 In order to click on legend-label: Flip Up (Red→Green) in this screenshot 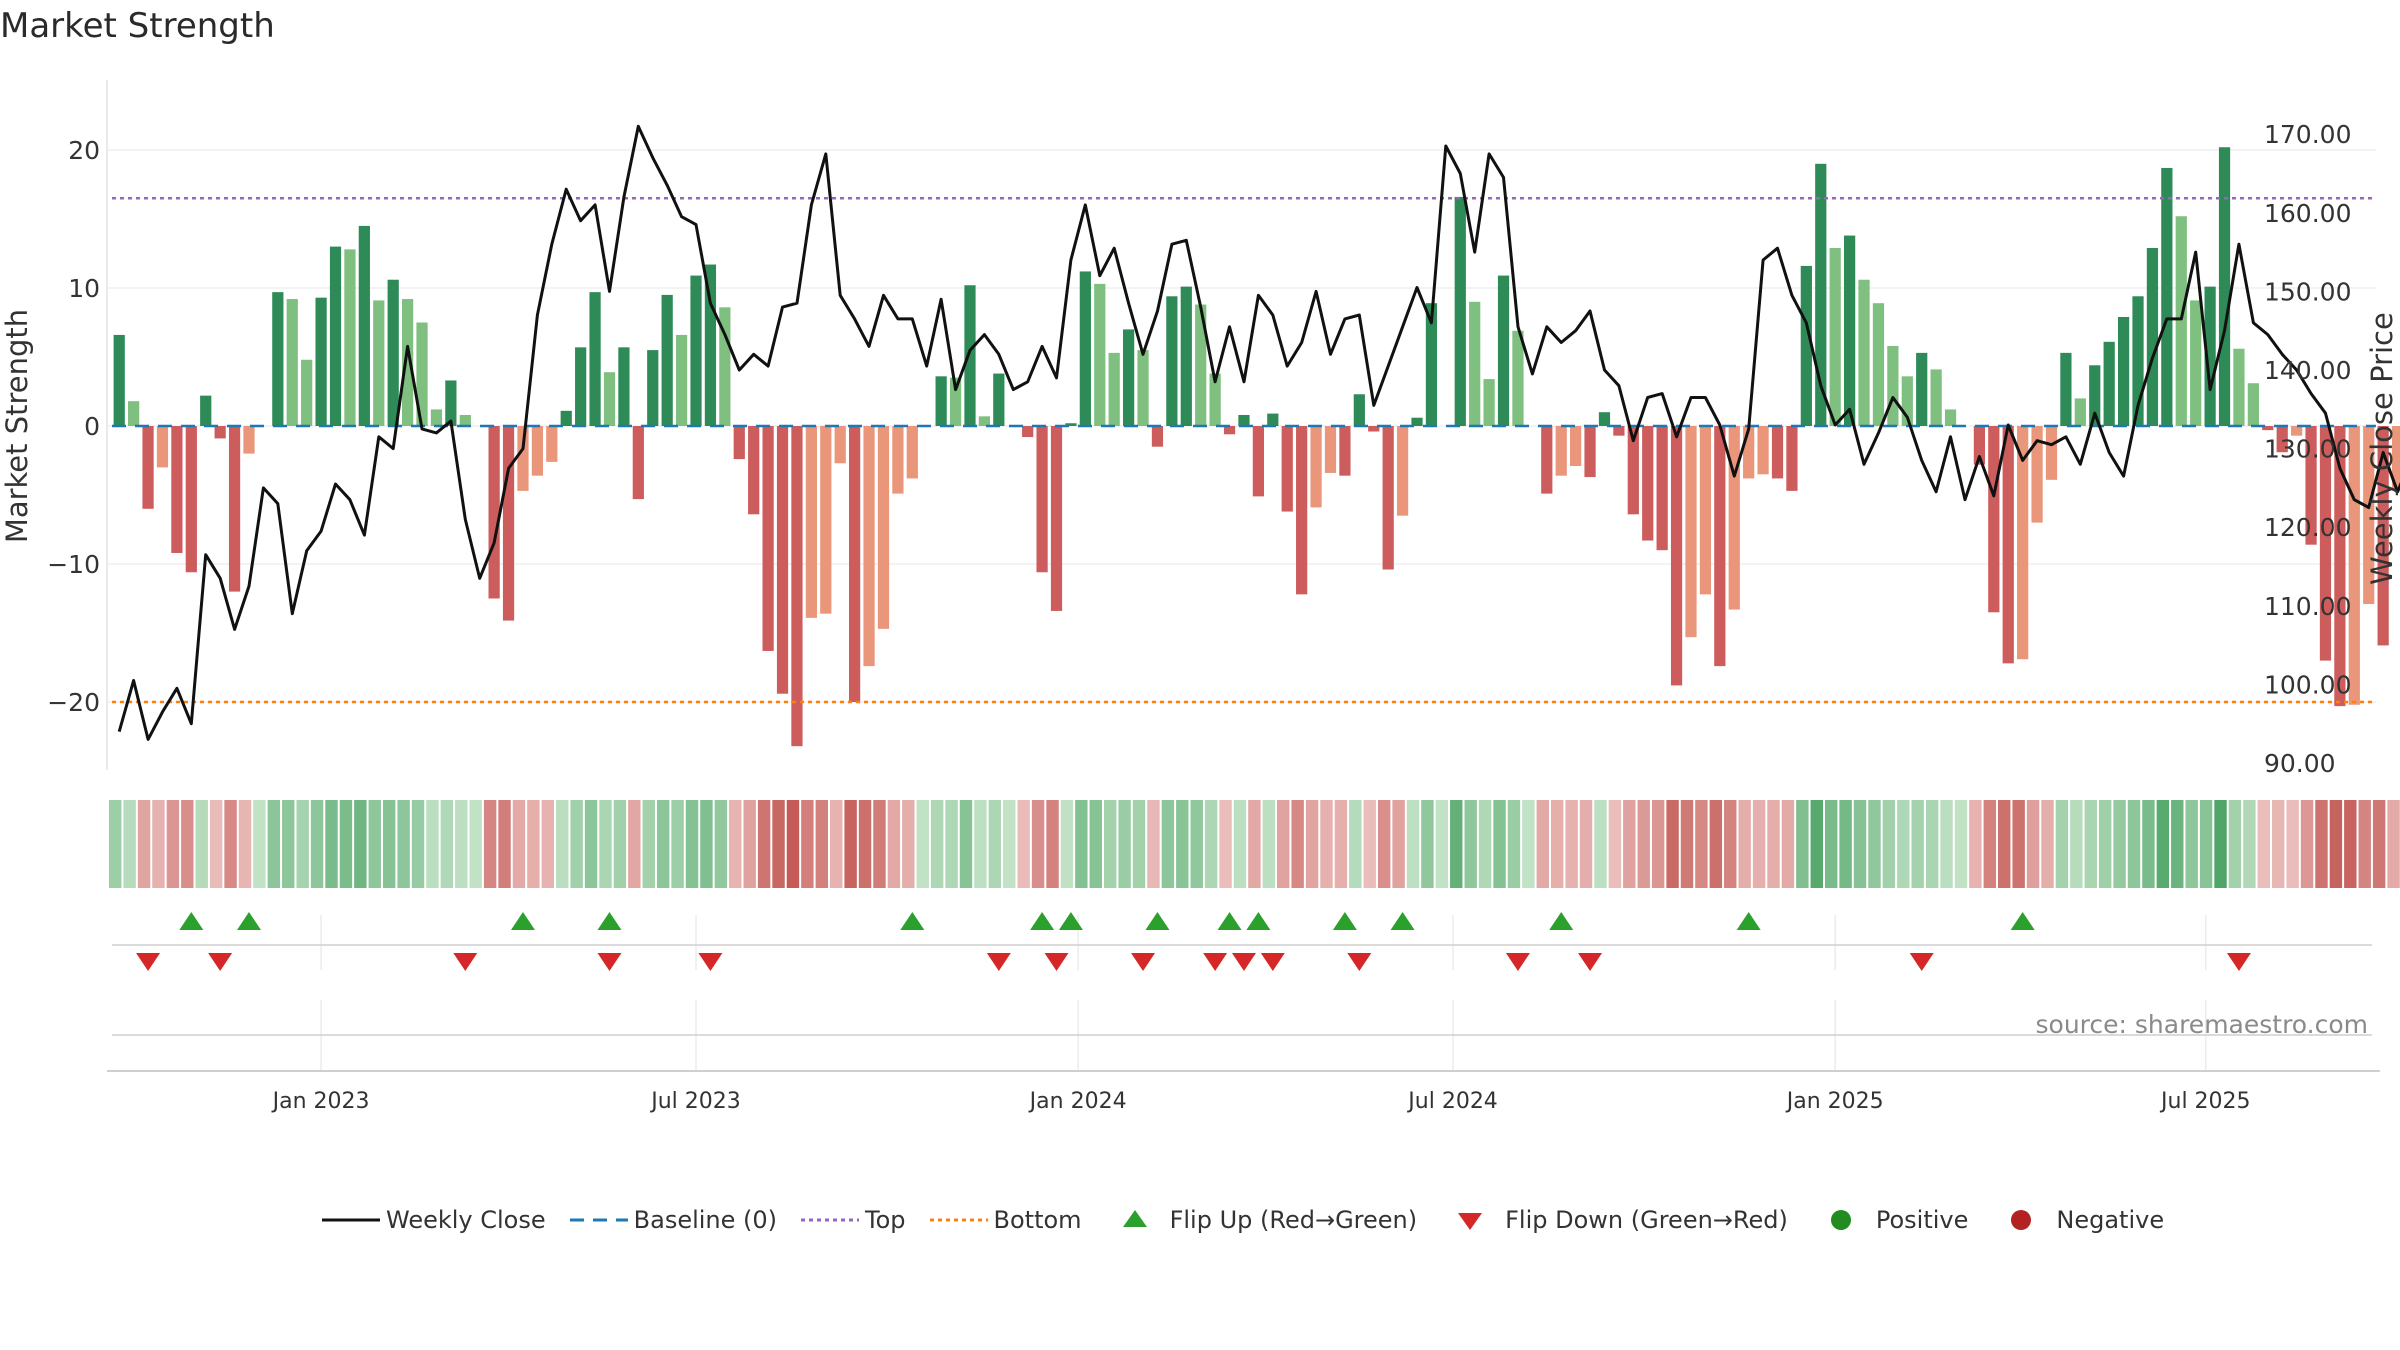, I will do `click(1293, 1220)`.